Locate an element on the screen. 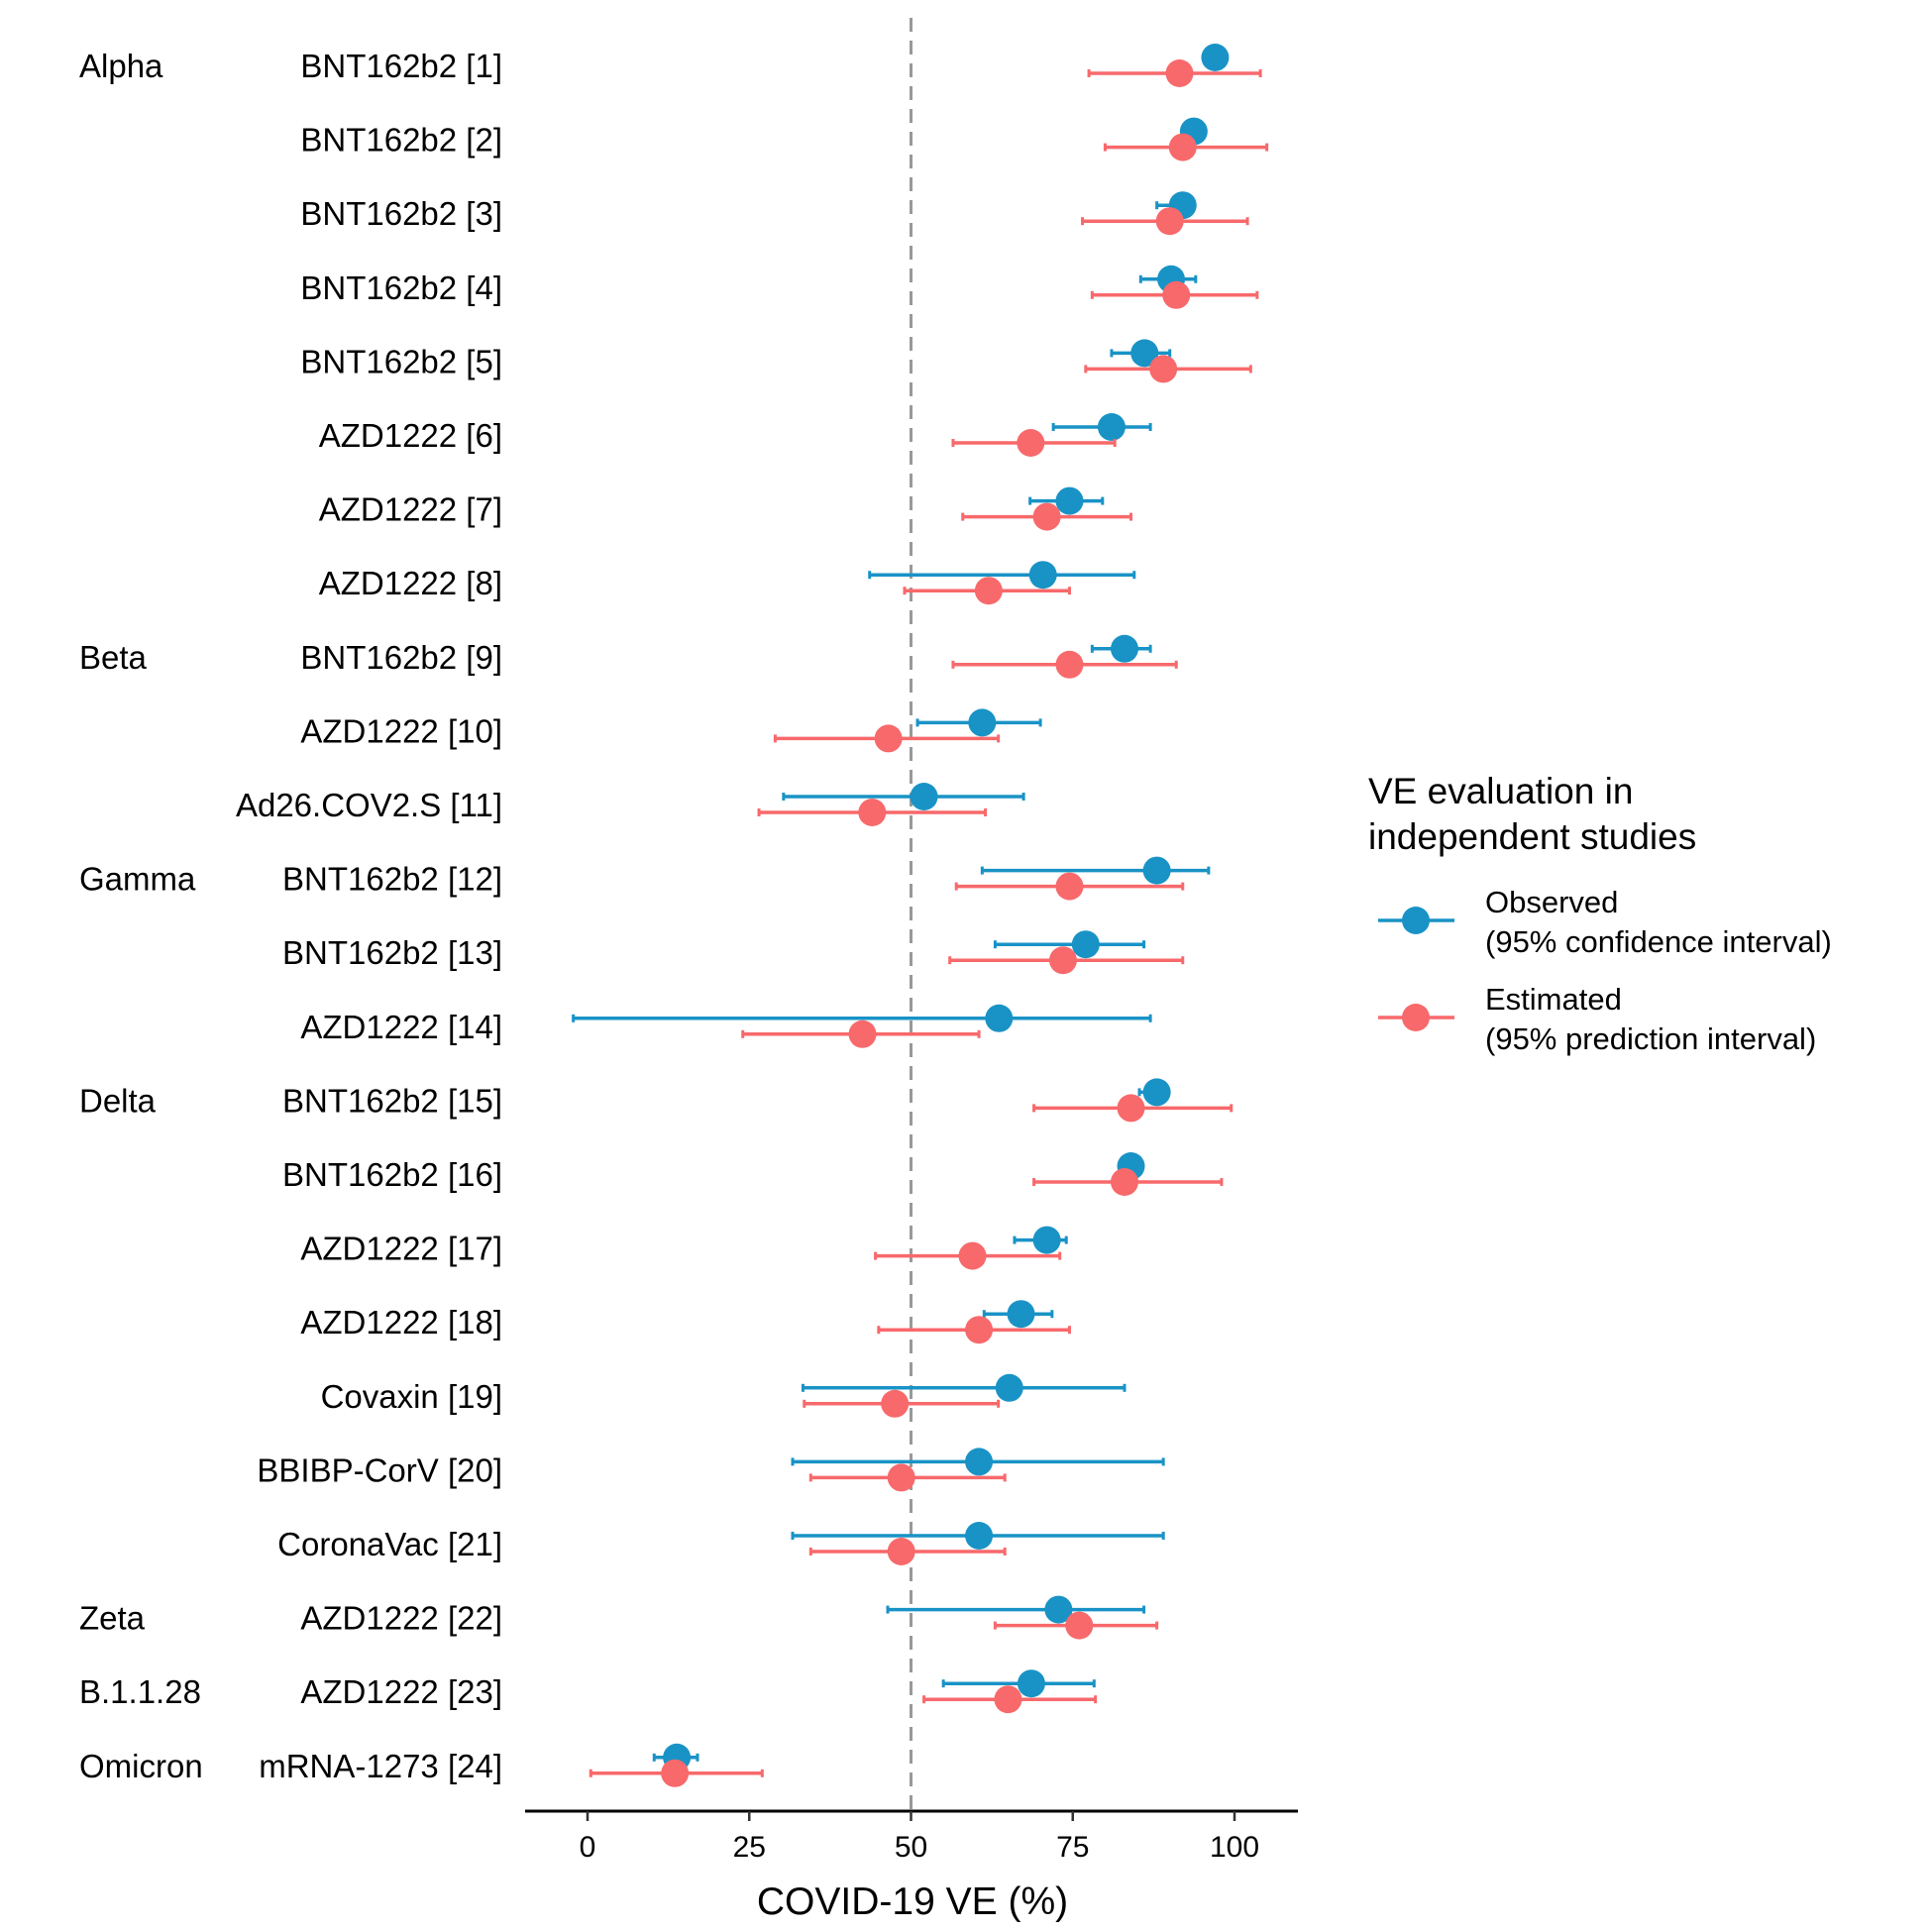 The width and height of the screenshot is (1932, 1932). forest-row: BNT162b2 [9] Beta is located at coordinates (629, 657).